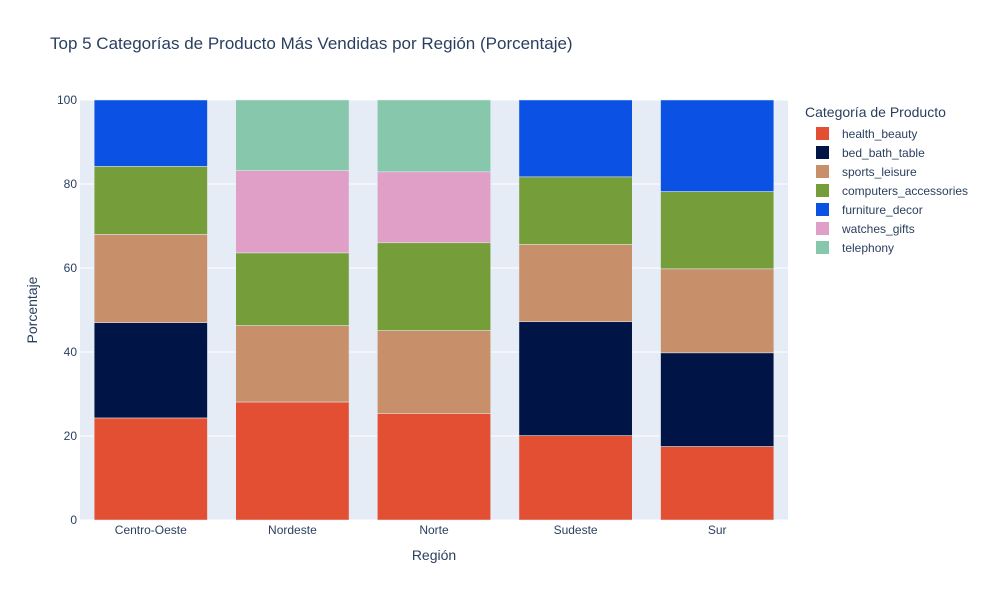 This screenshot has width=1000, height=600. What do you see at coordinates (880, 133) in the screenshot?
I see `legend-label: health_beauty` at bounding box center [880, 133].